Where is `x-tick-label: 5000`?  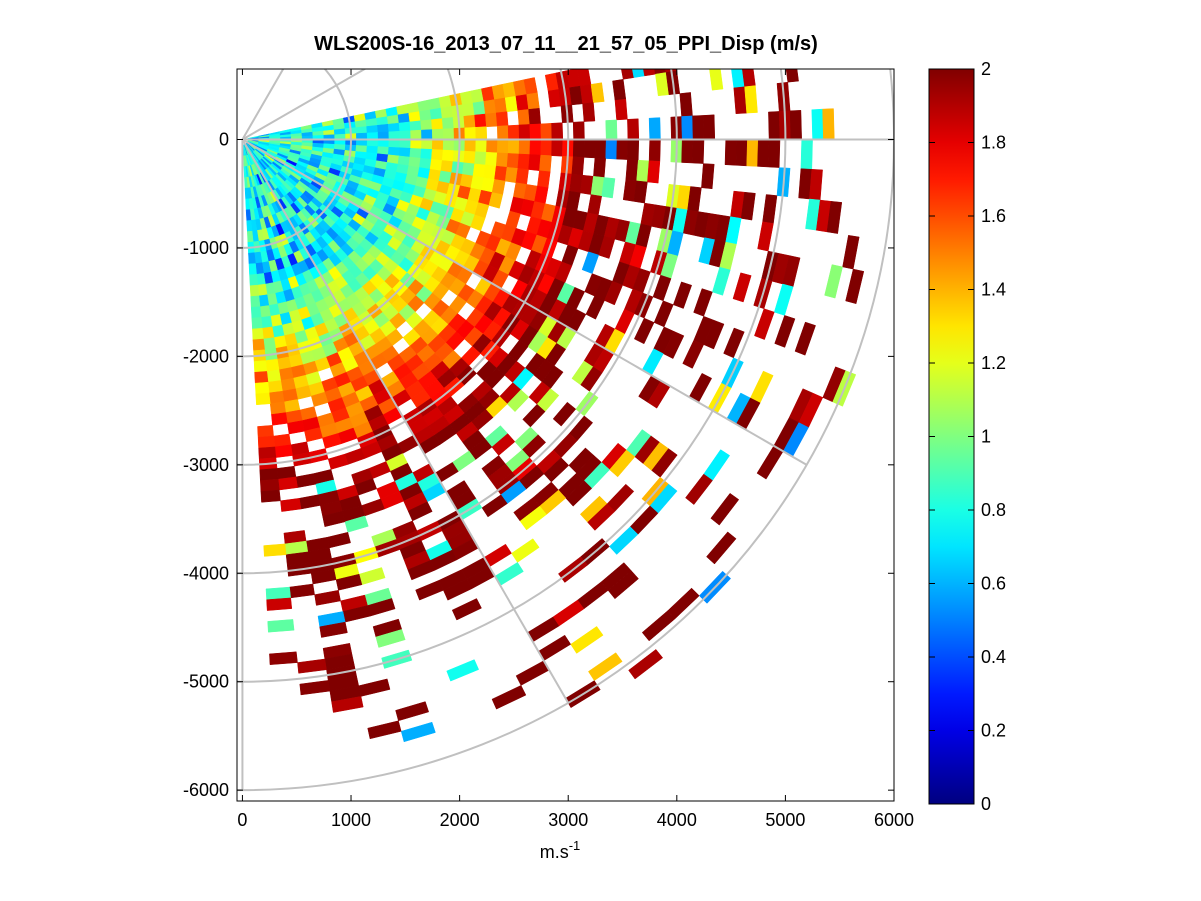
x-tick-label: 5000 is located at coordinates (785, 820).